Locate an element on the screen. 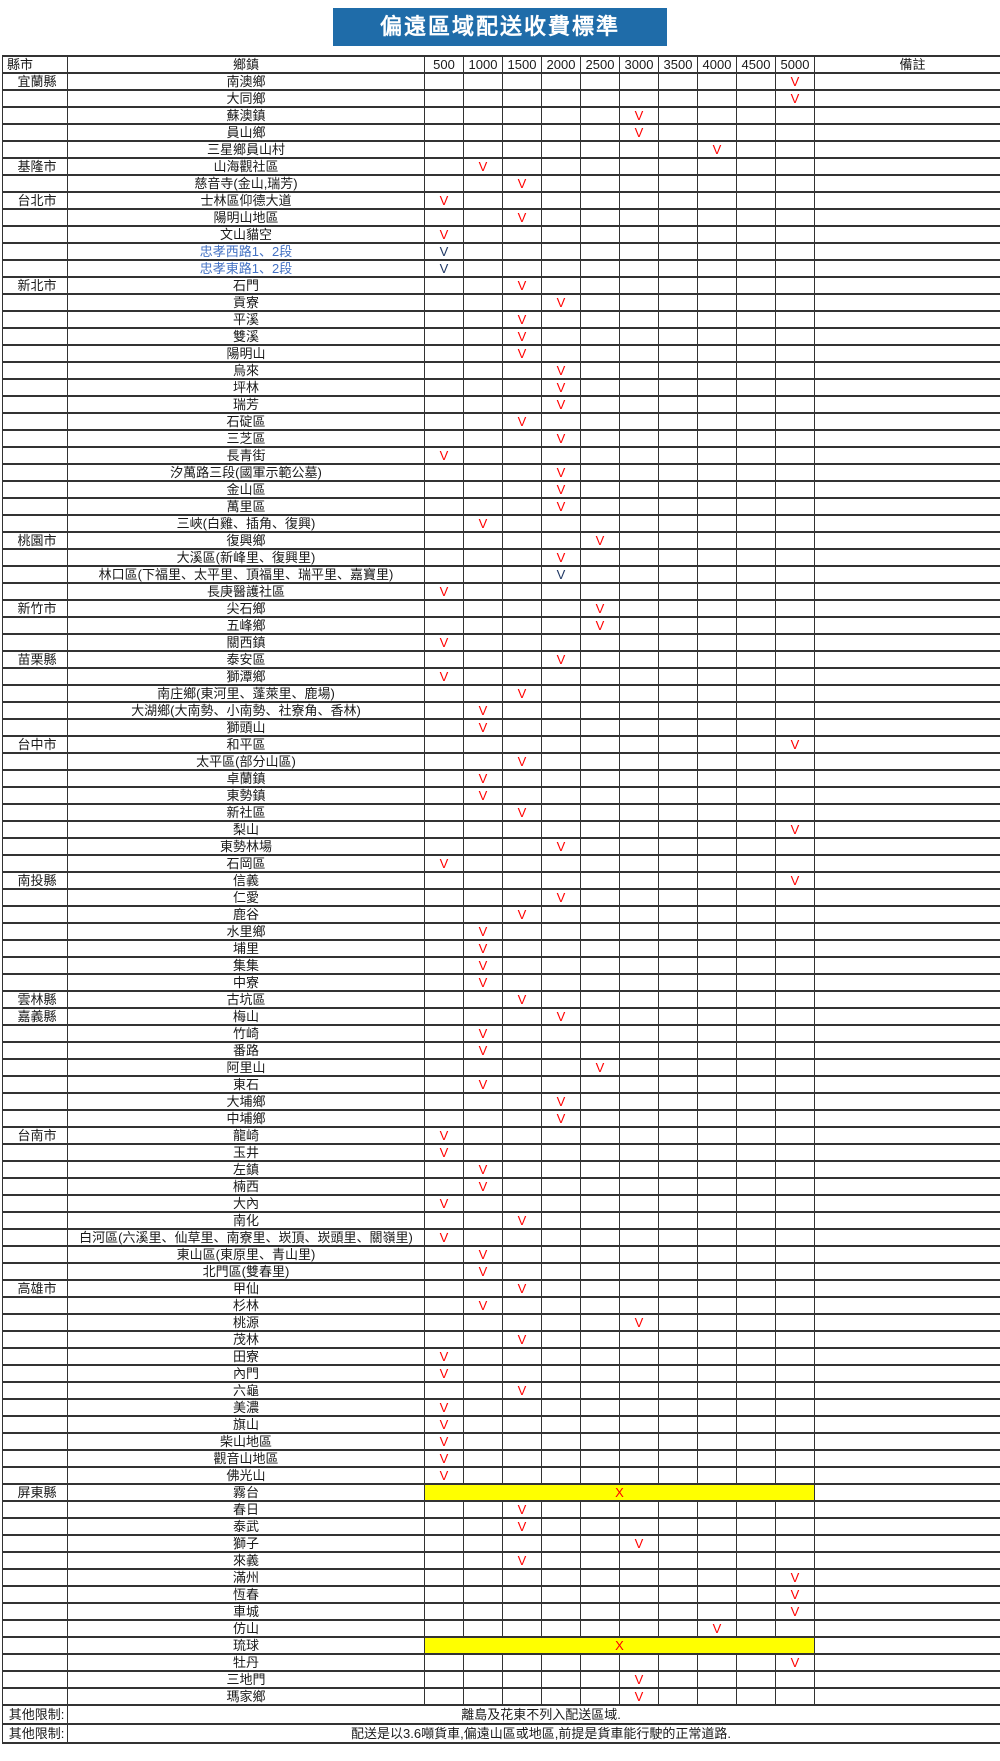  town-cell: 士林區仰德大道 is located at coordinates (246, 200).